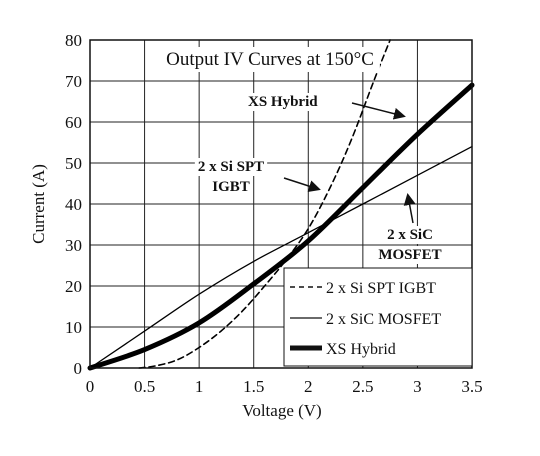 This screenshot has height=456, width=540. Describe the element at coordinates (383, 319) in the screenshot. I see `legend-label-mosfet: 2 x SiC MOSFET` at that location.